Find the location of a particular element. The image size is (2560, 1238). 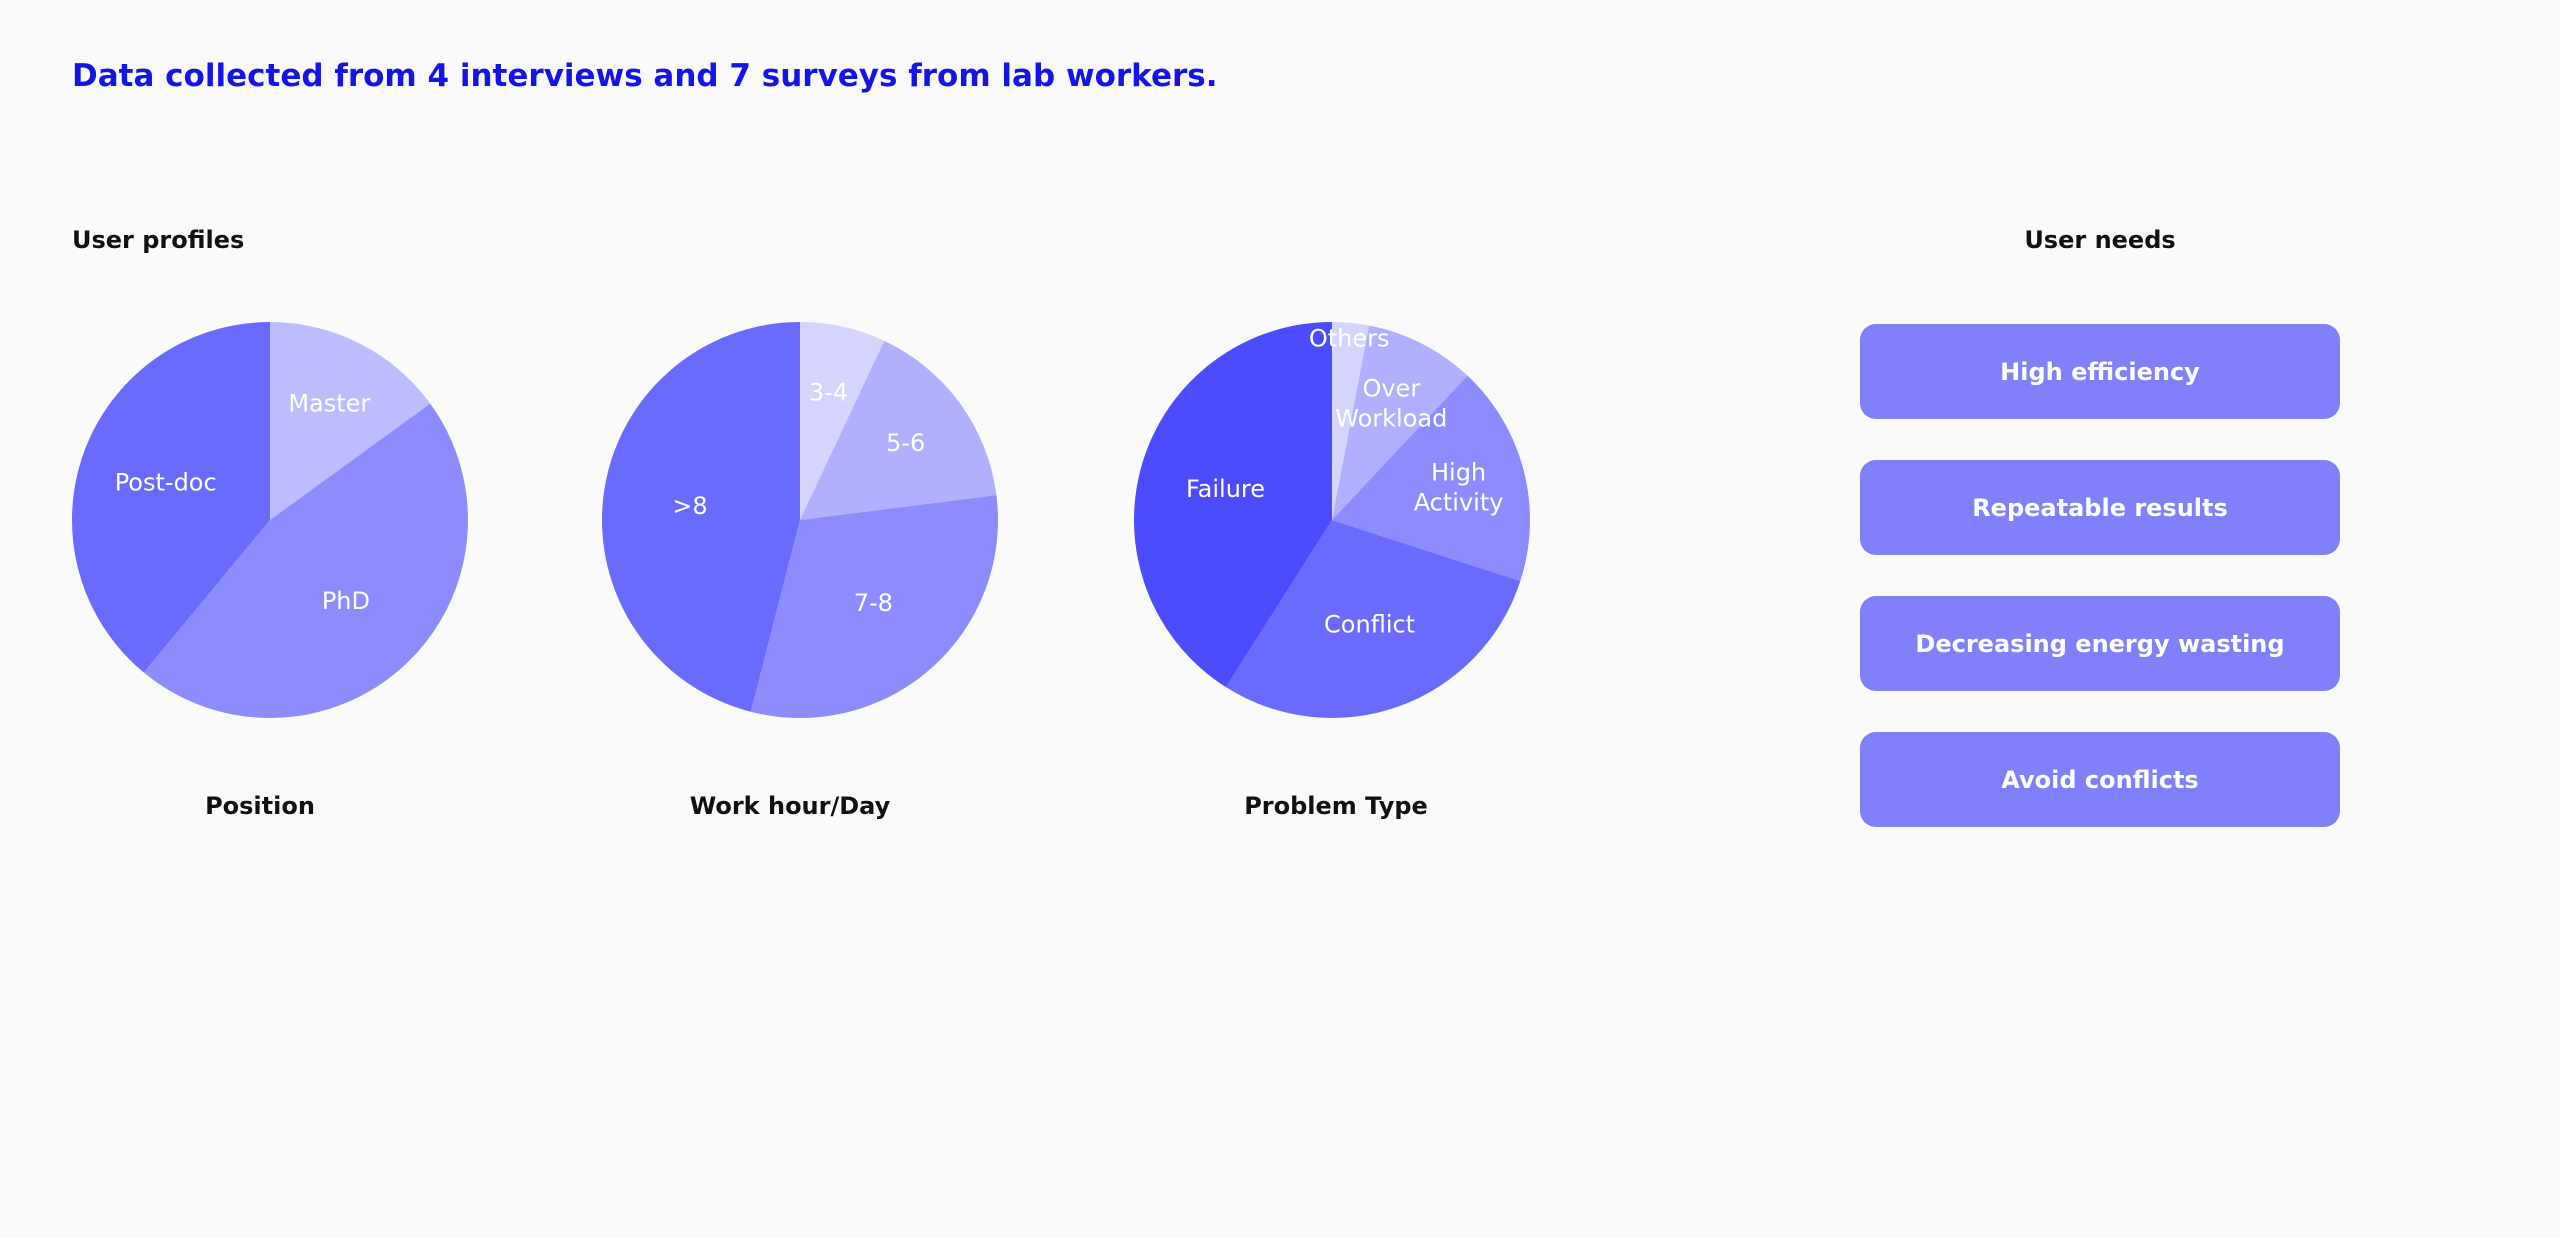

pie-slice-over-workload is located at coordinates (1400, 422).